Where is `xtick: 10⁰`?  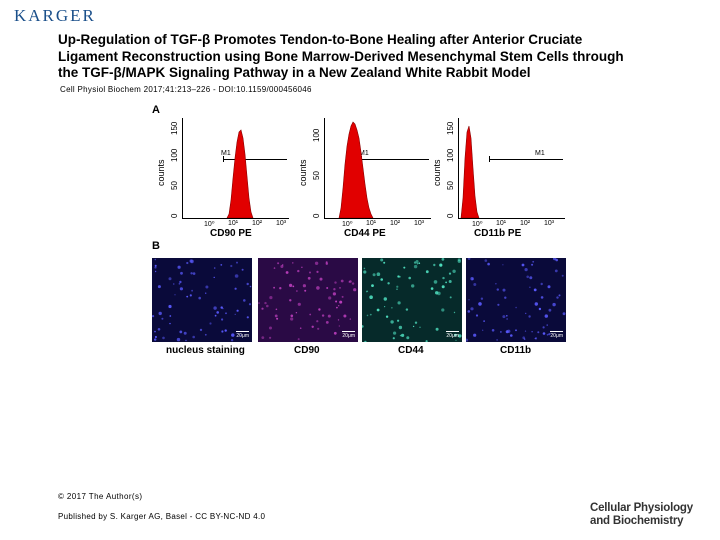
xtick: 10⁰ is located at coordinates (347, 224).